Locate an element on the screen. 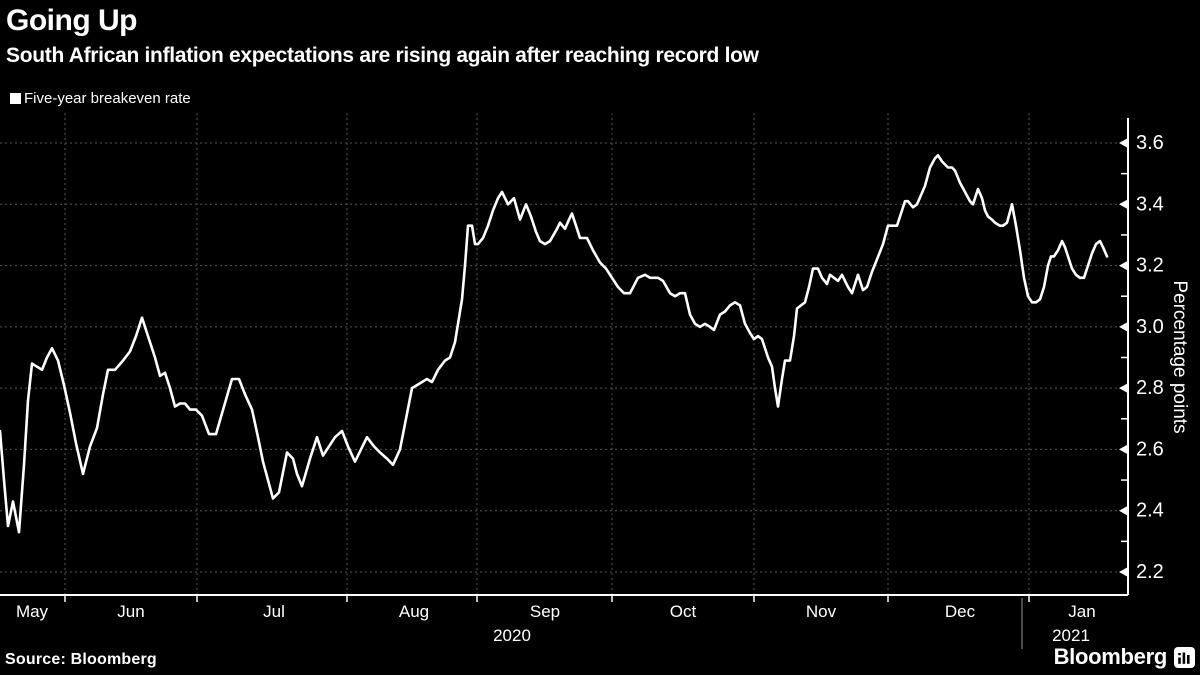 The width and height of the screenshot is (1200, 675). y-tick-label: 2.6 is located at coordinates (1150, 449).